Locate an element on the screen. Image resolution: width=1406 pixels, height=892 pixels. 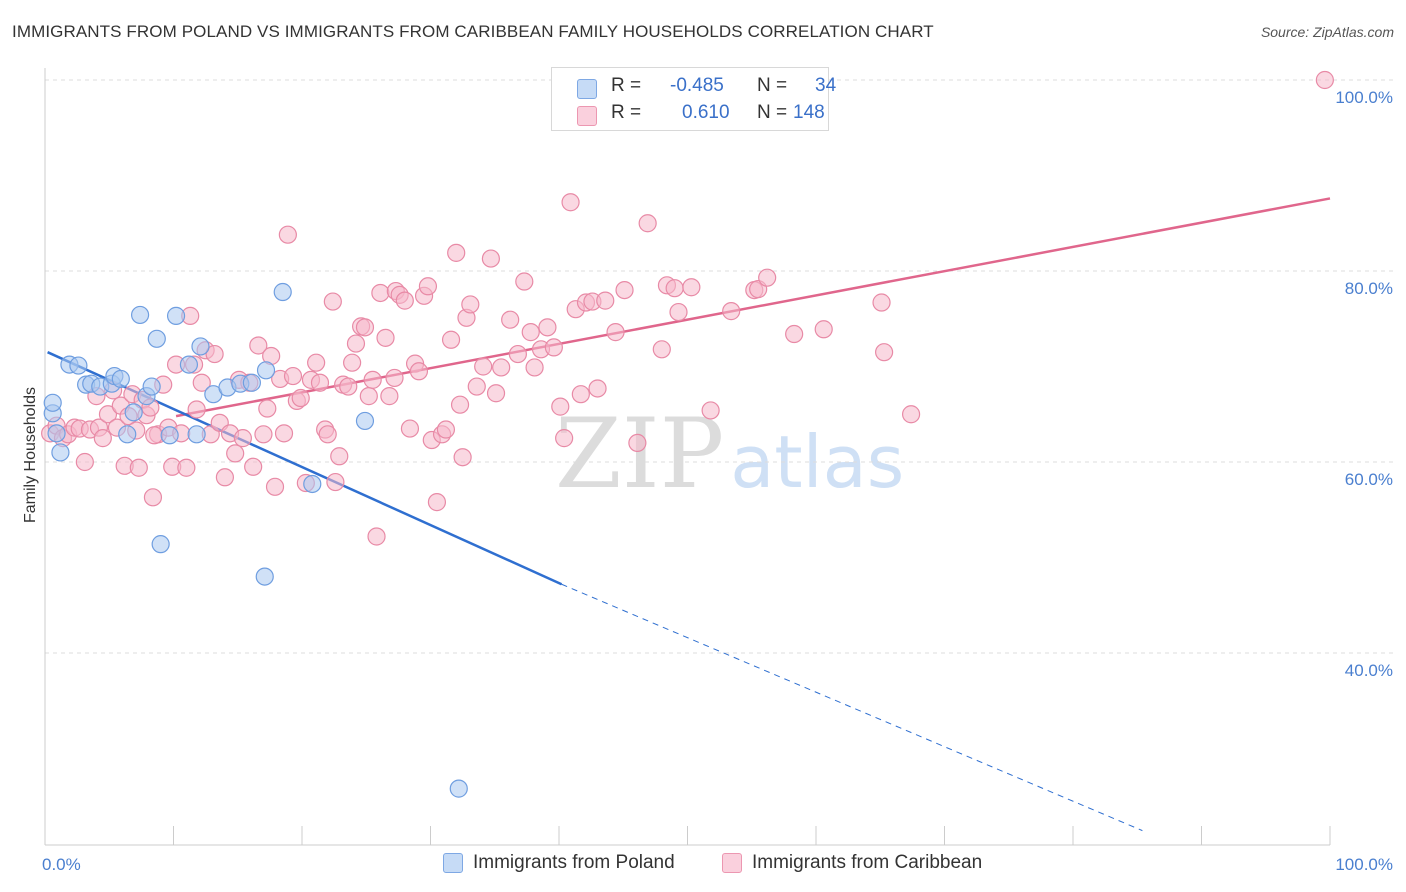
legend-label-poland: Immigrants from Poland is located at coordinates (574, 862).